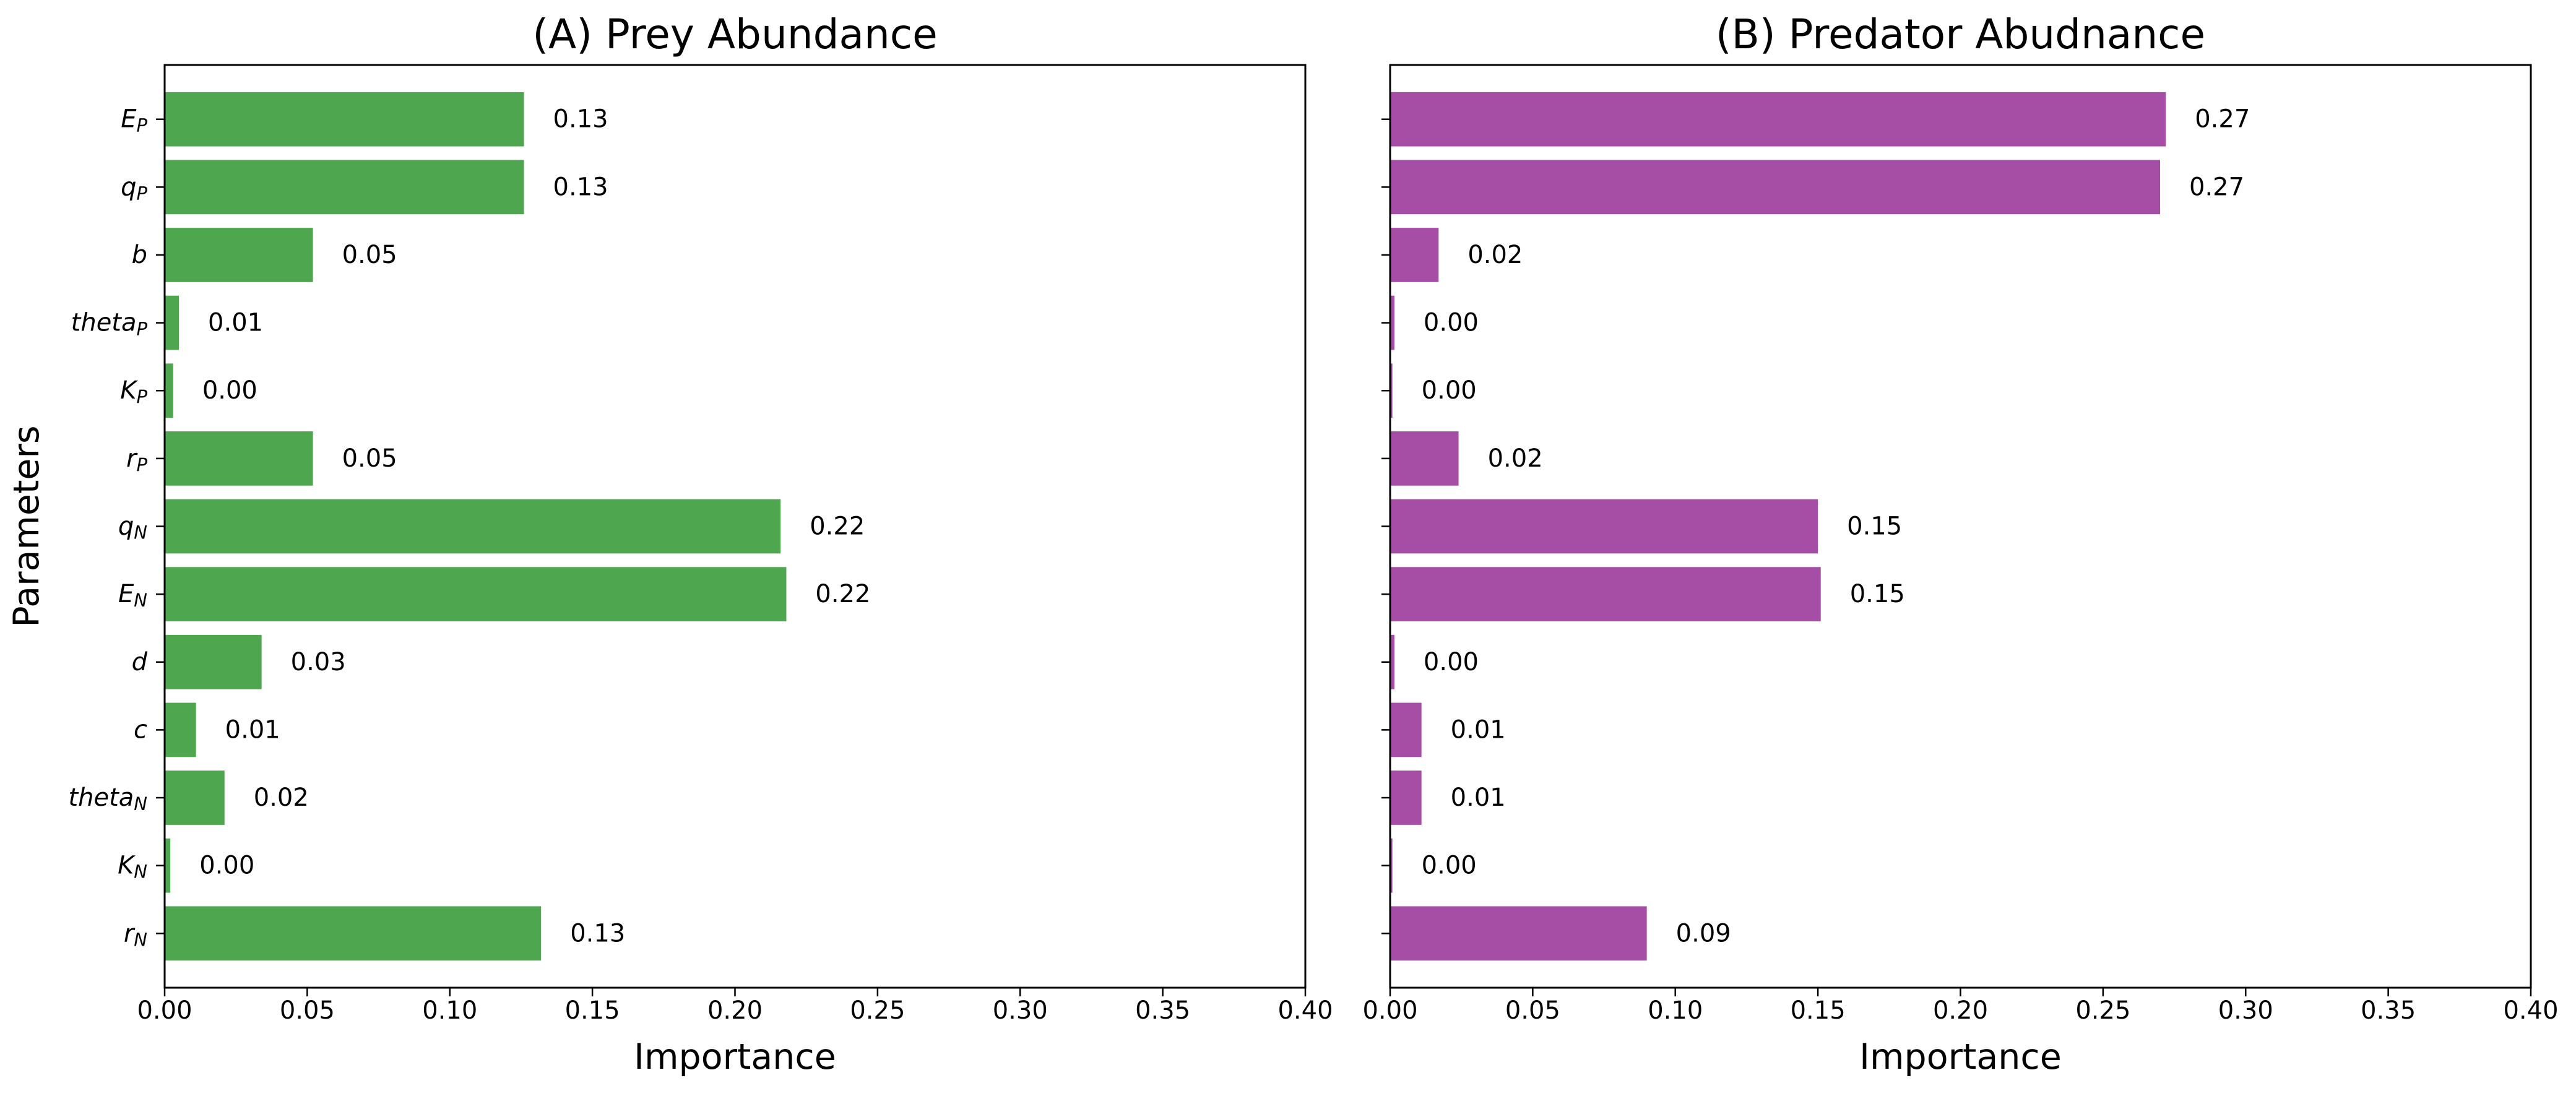  What do you see at coordinates (734, 34) in the screenshot?
I see `chart-title: (A) Prey Abundance` at bounding box center [734, 34].